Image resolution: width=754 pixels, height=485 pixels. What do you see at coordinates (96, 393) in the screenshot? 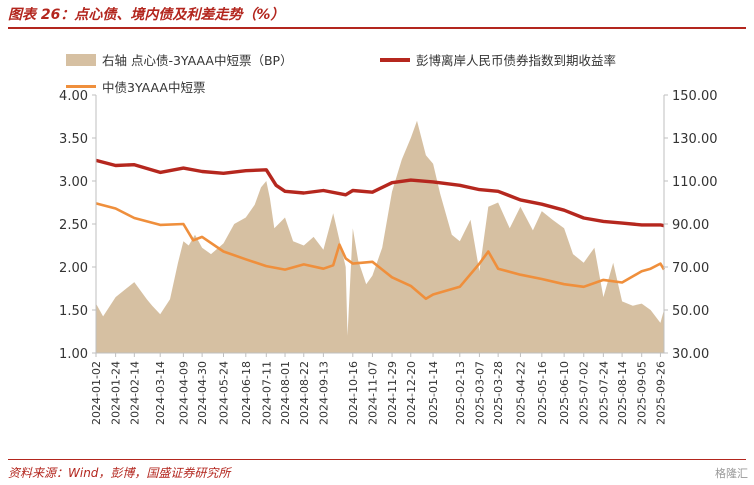
I see `x-tick-label: 2024-01-02` at bounding box center [96, 393].